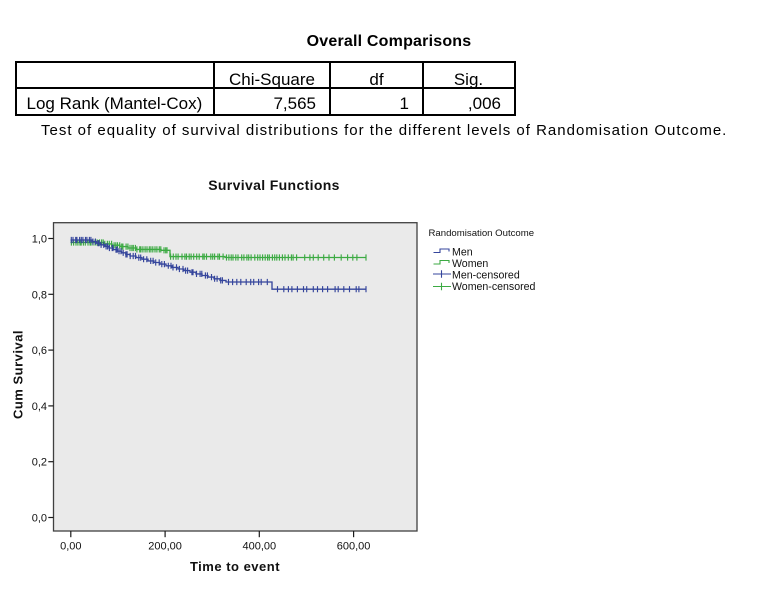 The height and width of the screenshot is (605, 769). Describe the element at coordinates (259, 547) in the screenshot. I see `svg-text: 400,00` at that location.